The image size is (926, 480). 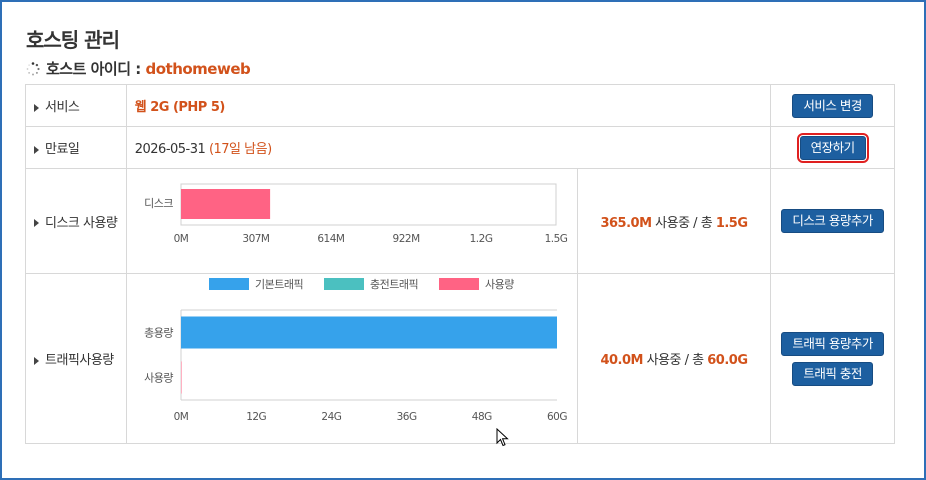 I want to click on disk-used-text: 사용중 / 총, so click(x=684, y=223).